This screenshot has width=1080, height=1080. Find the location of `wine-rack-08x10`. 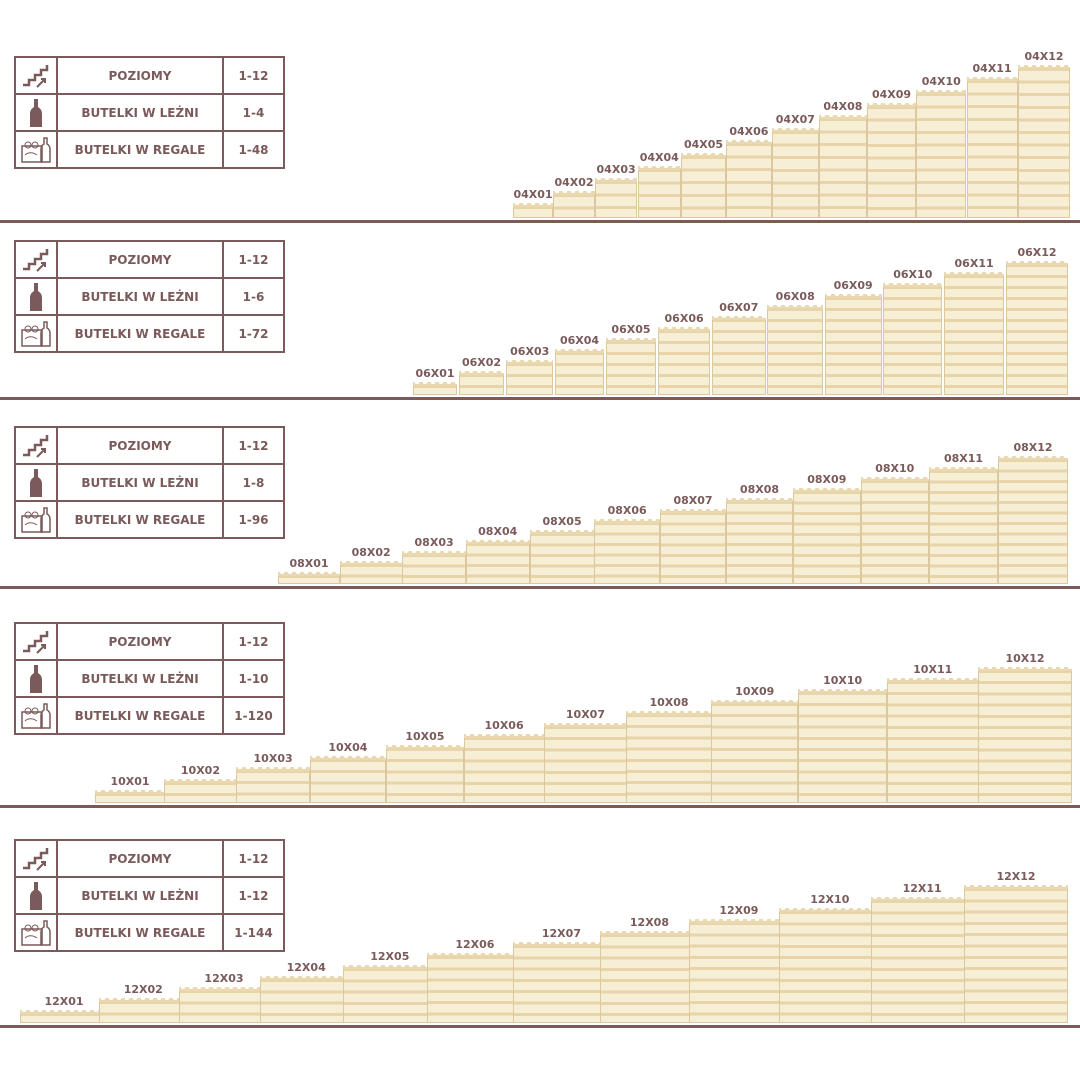

wine-rack-08x10 is located at coordinates (895, 530).